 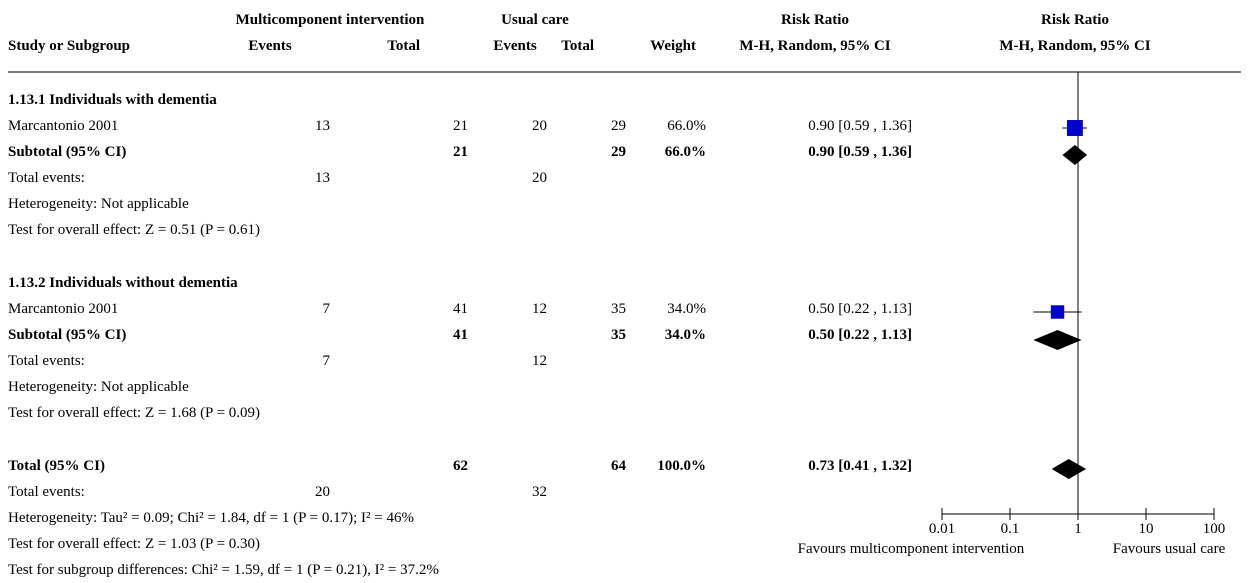 What do you see at coordinates (618, 335) in the screenshot?
I see `subtotal-total2: 35` at bounding box center [618, 335].